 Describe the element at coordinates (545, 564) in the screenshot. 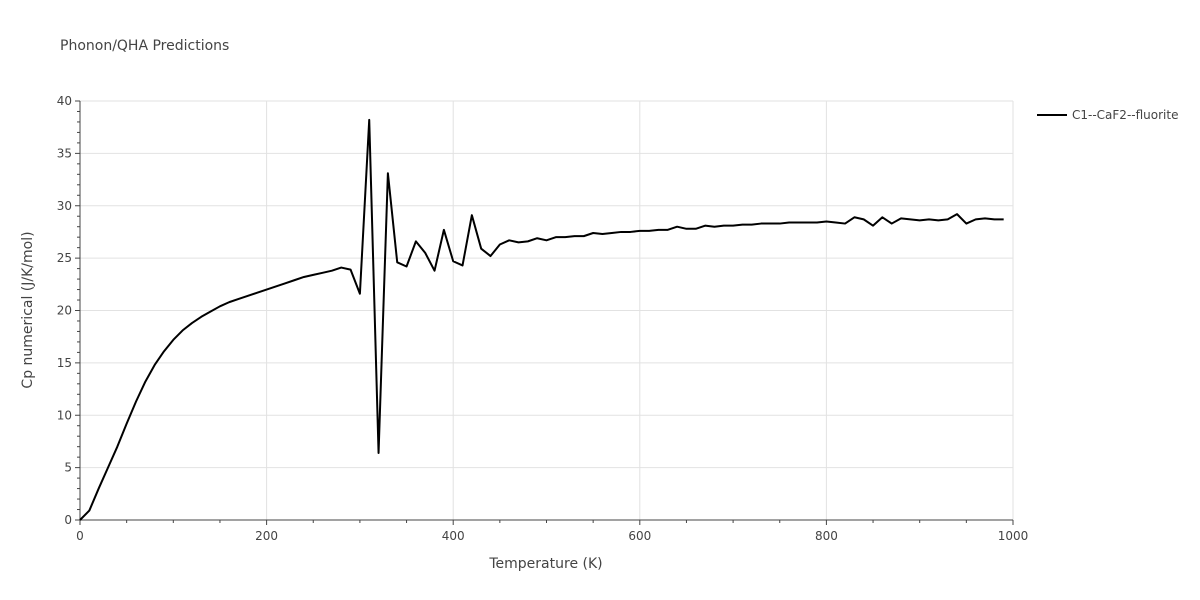

I see `x-axis-title: Temperature (K)` at that location.